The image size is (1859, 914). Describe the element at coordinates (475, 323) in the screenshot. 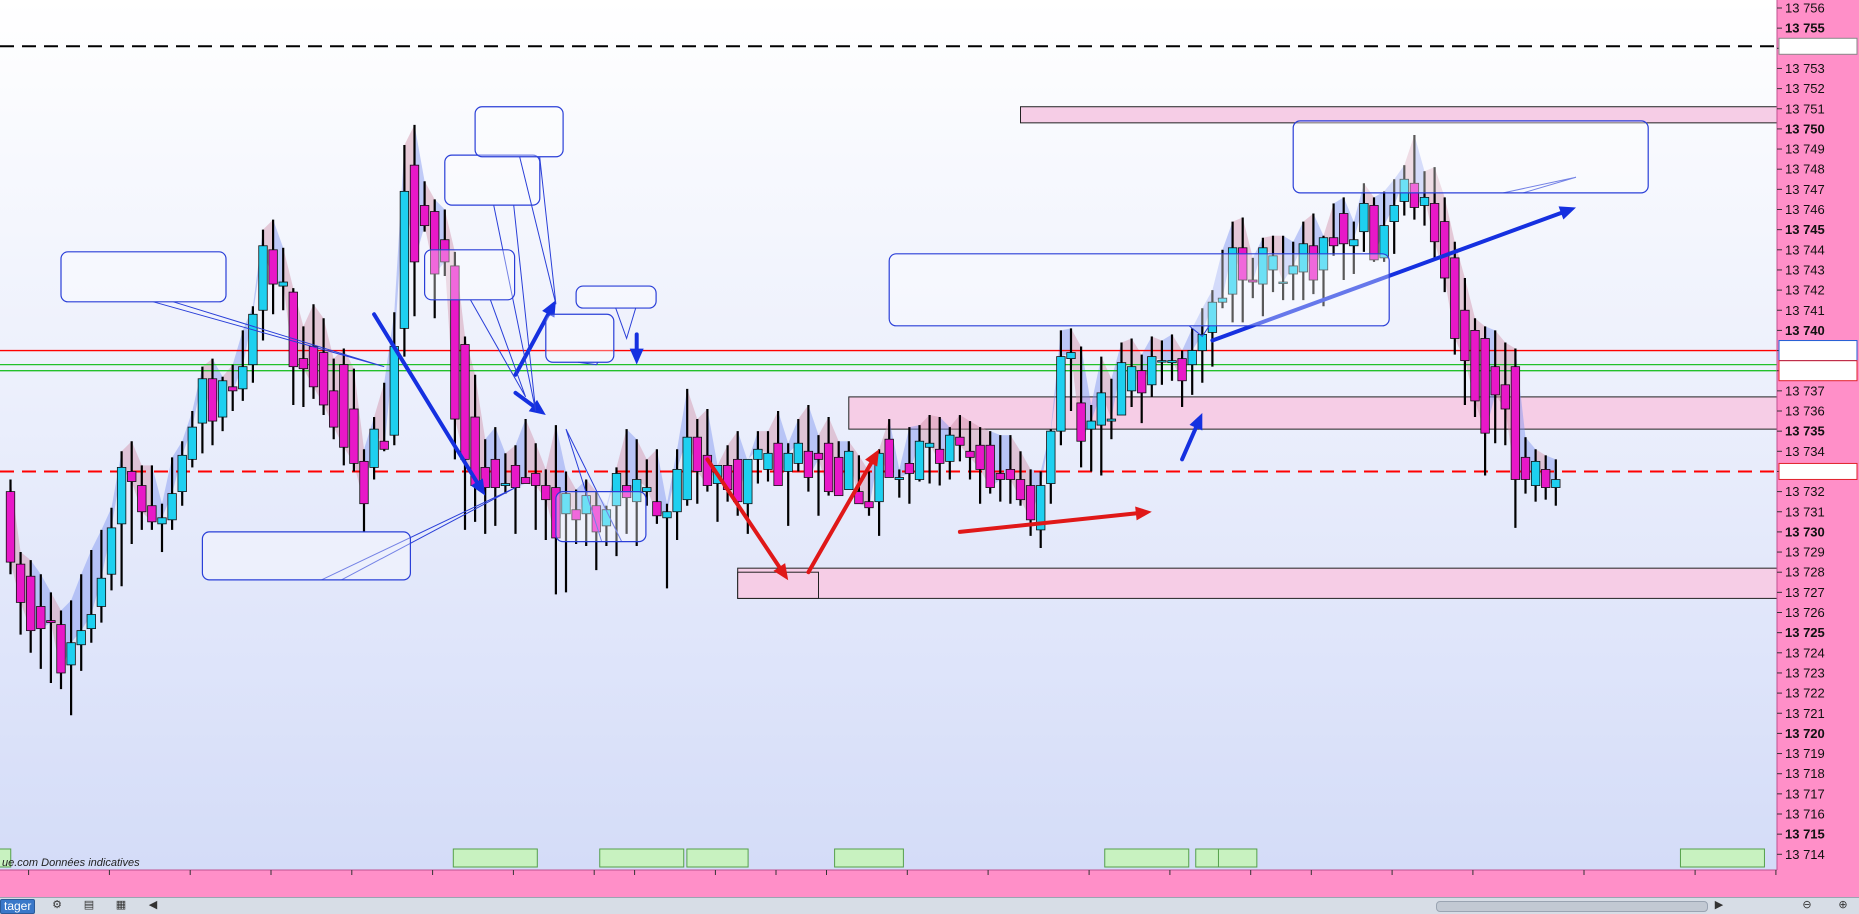

I see `note-736-69-in` at that location.